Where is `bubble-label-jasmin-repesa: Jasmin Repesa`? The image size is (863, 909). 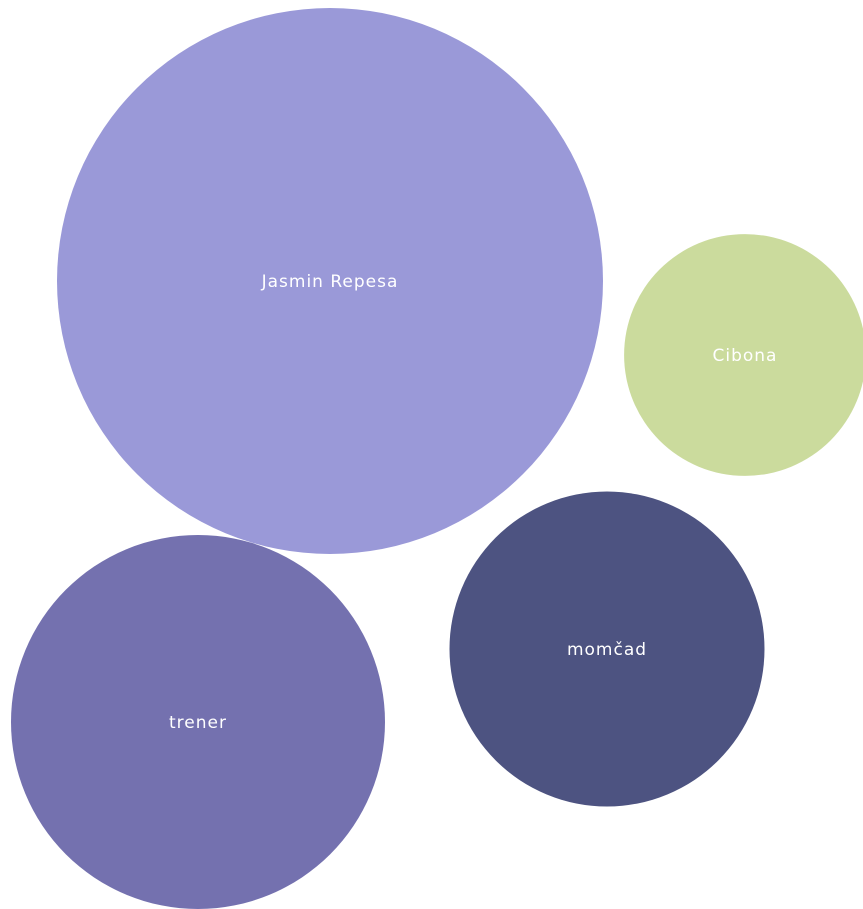 bubble-label-jasmin-repesa: Jasmin Repesa is located at coordinates (330, 282).